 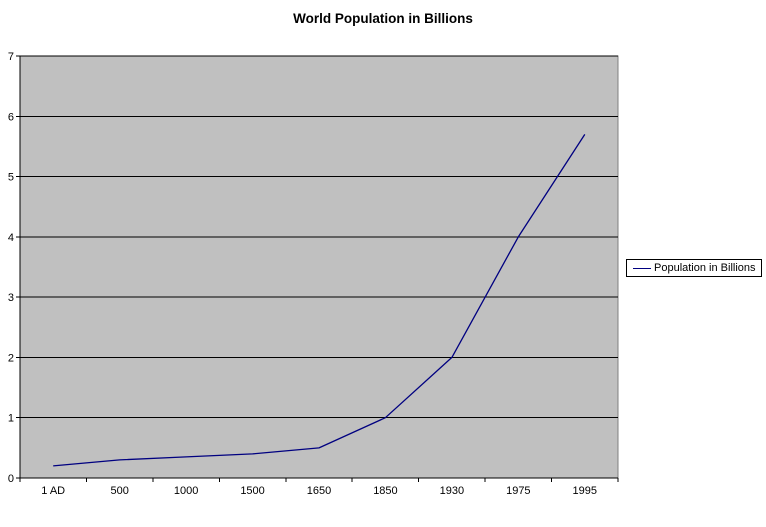 I want to click on y-axis-tick-label: 5, so click(x=11, y=178).